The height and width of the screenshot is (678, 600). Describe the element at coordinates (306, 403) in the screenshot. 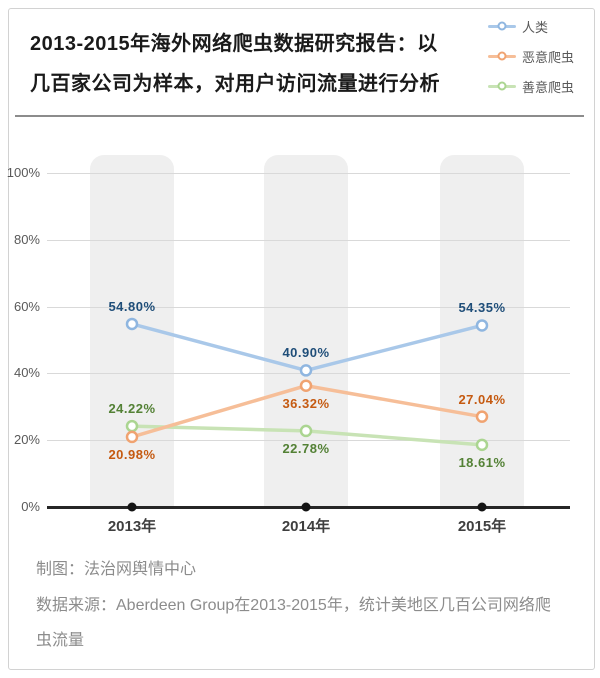

I see `data-point-label: 36.32%` at that location.